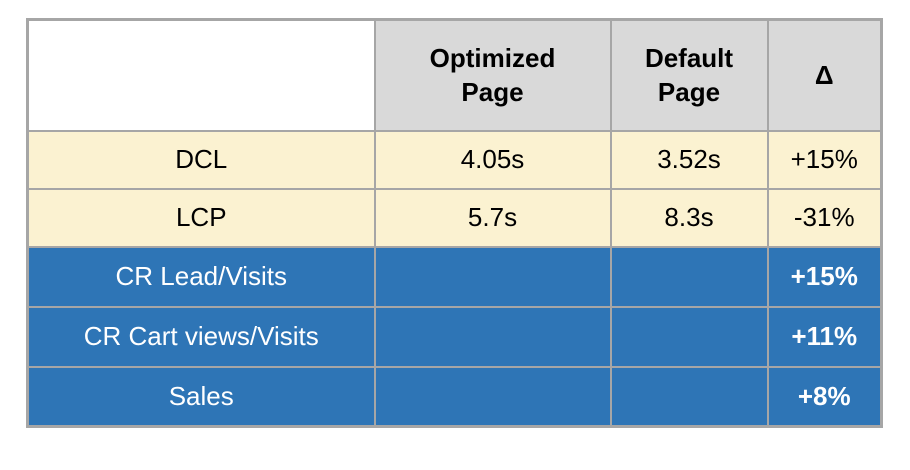  I want to click on metric-label: Sales, so click(201, 396).